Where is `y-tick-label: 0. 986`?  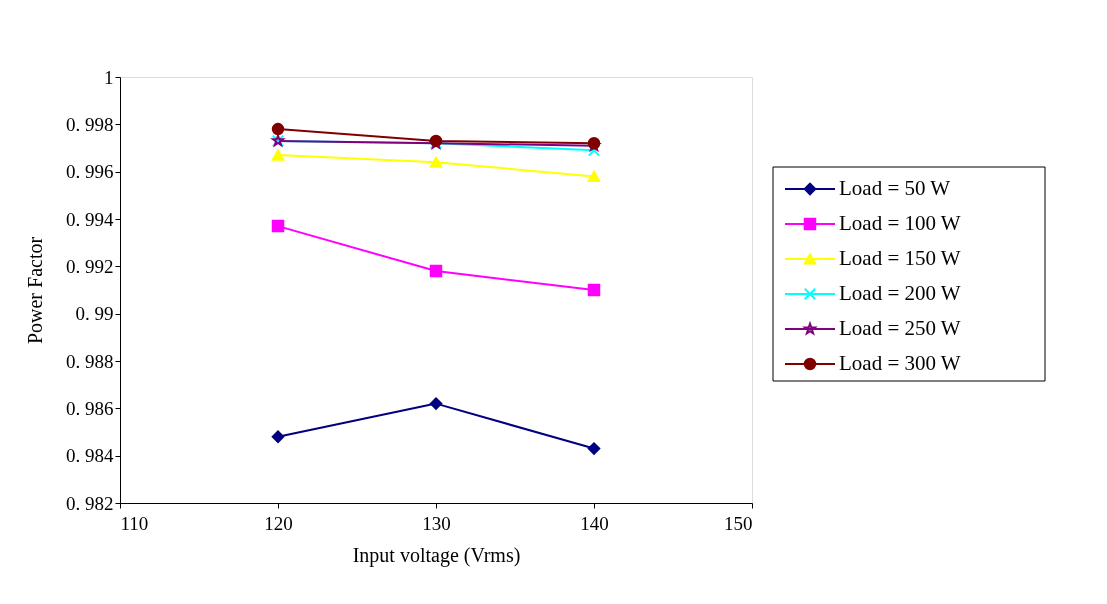 y-tick-label: 0. 986 is located at coordinates (90, 408).